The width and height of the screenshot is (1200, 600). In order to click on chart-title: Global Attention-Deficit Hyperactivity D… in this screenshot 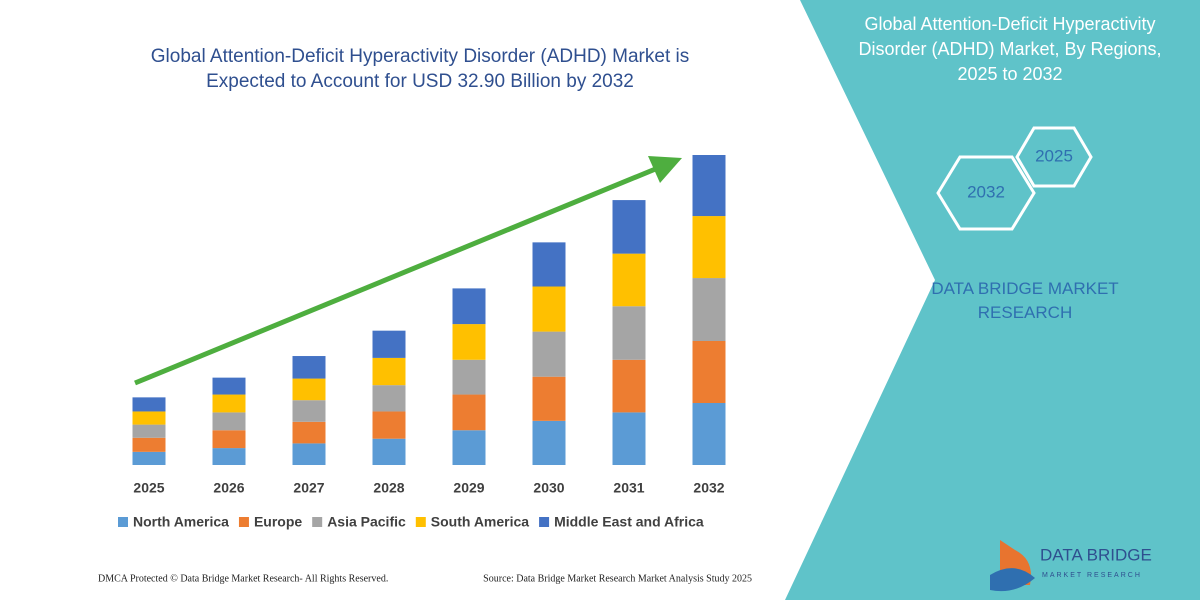, I will do `click(420, 69)`.